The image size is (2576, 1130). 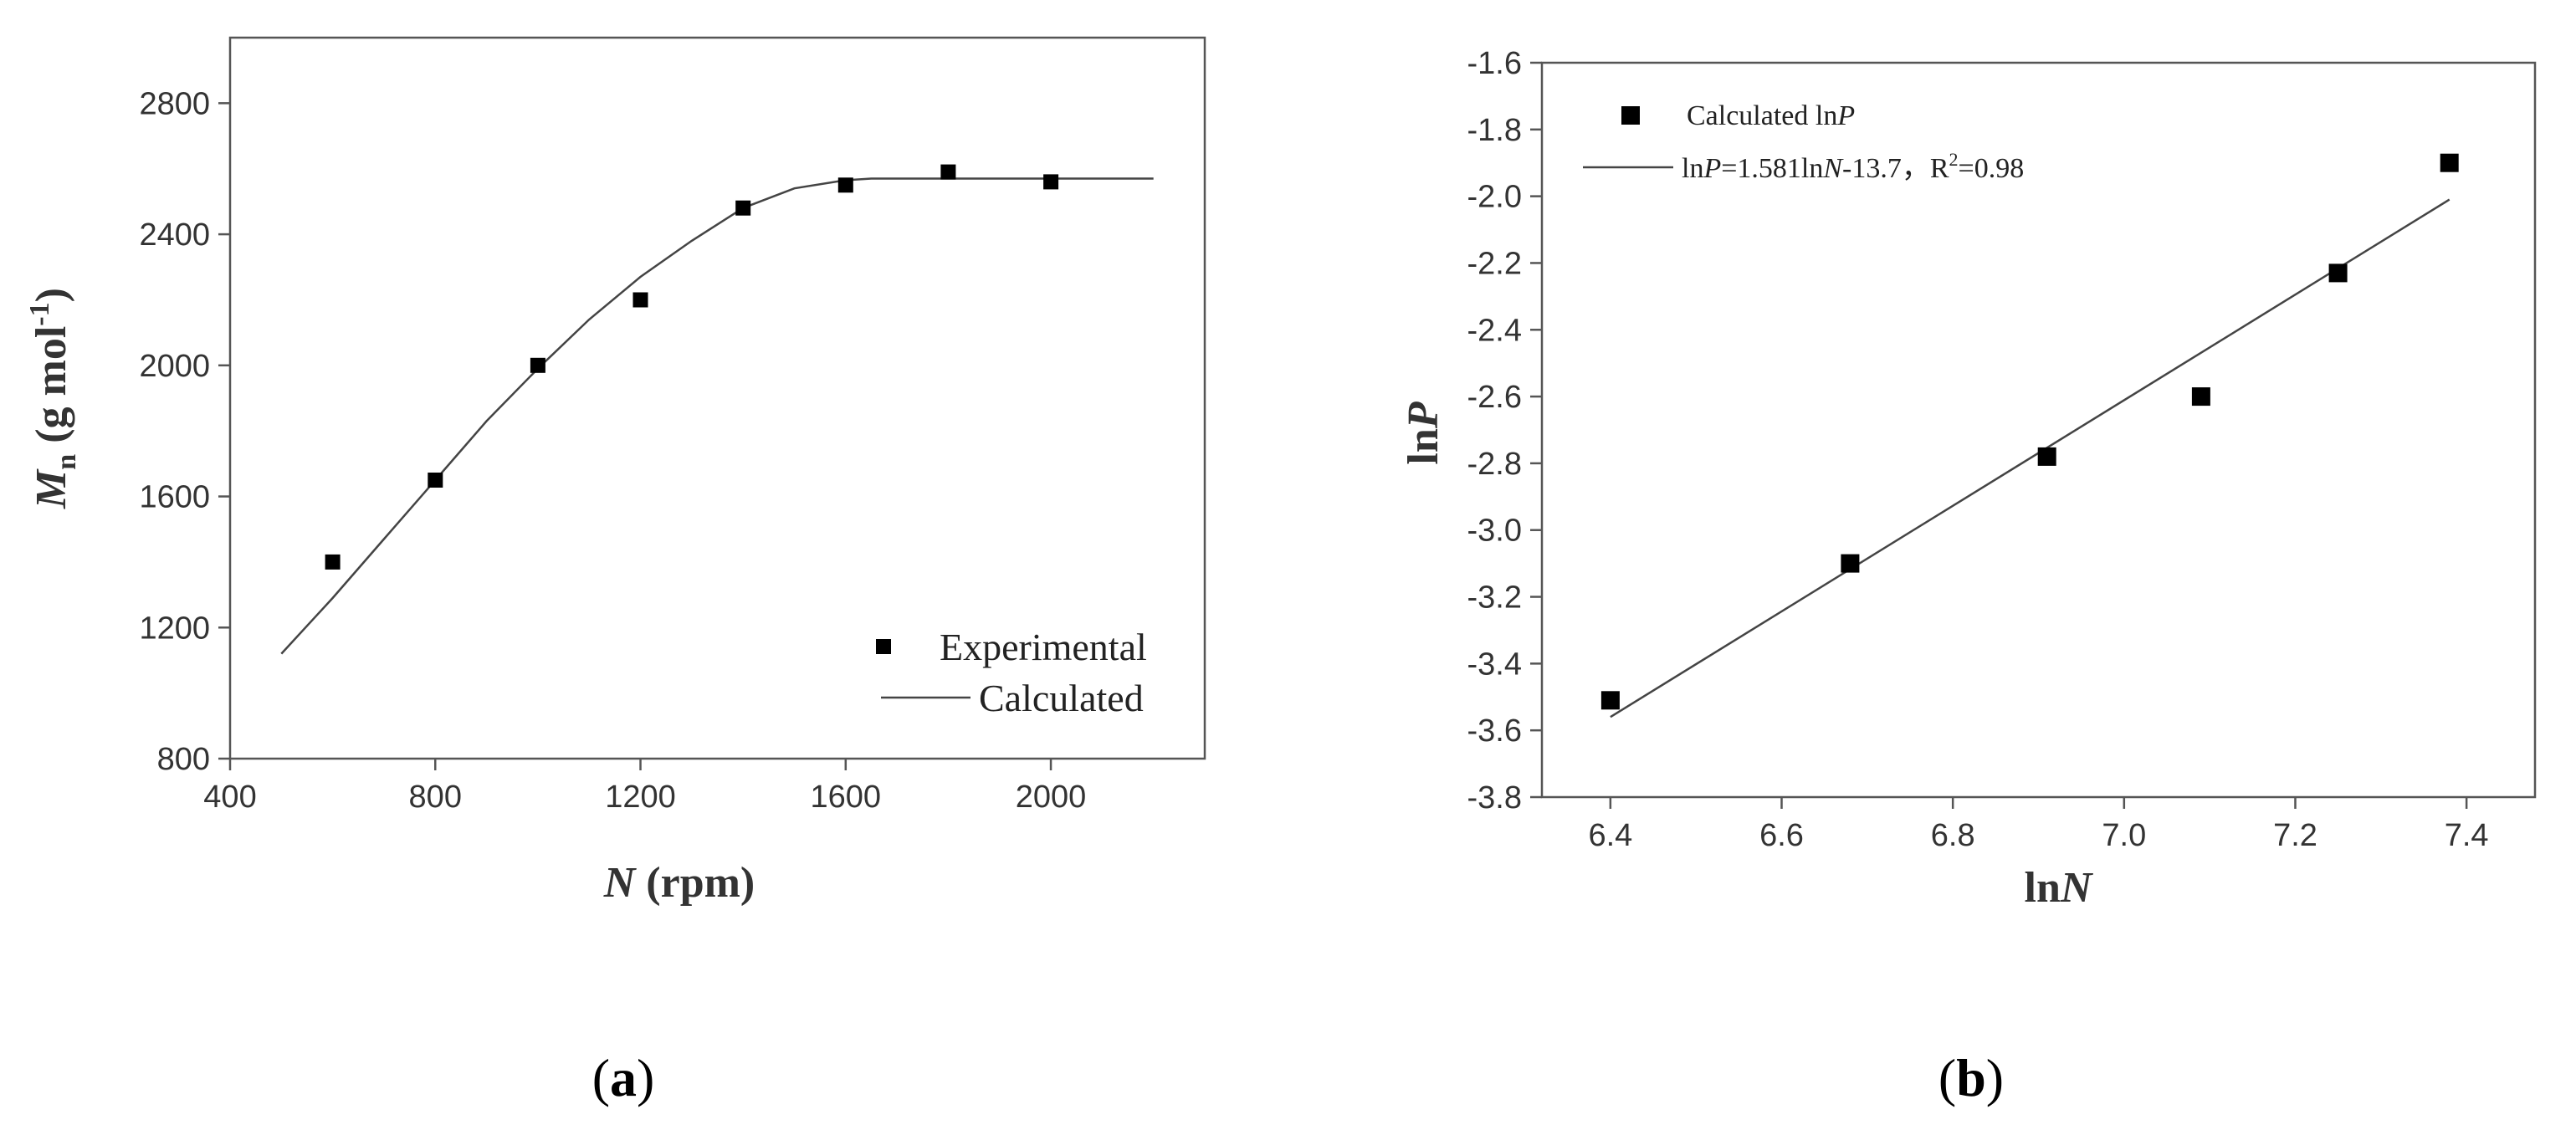 I want to click on panel-a-y-axis-title: Mn (g mol-1), so click(x=53, y=399).